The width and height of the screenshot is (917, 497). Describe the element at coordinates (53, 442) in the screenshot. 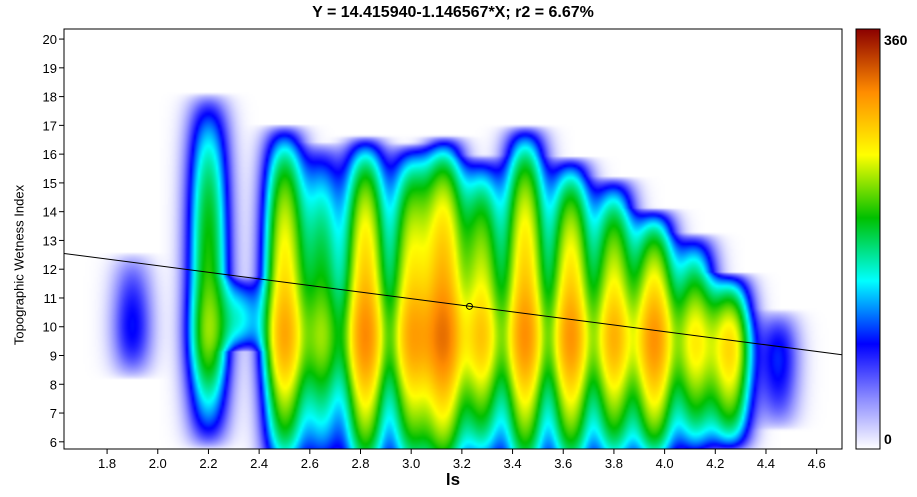

I see `y-tick-label: 6` at that location.